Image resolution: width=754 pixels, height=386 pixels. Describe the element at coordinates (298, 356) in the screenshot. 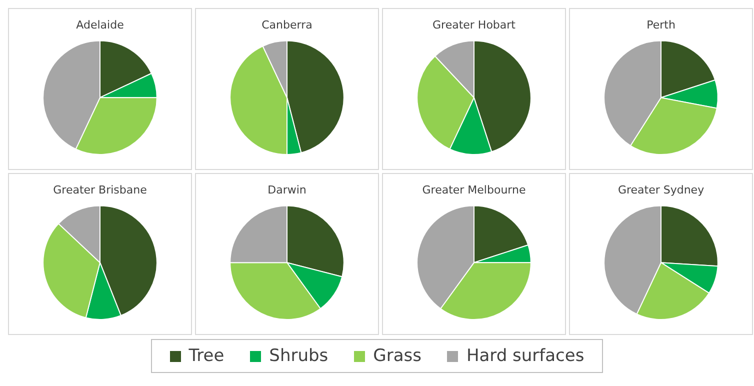

I see `legend-label: Shrubs` at that location.